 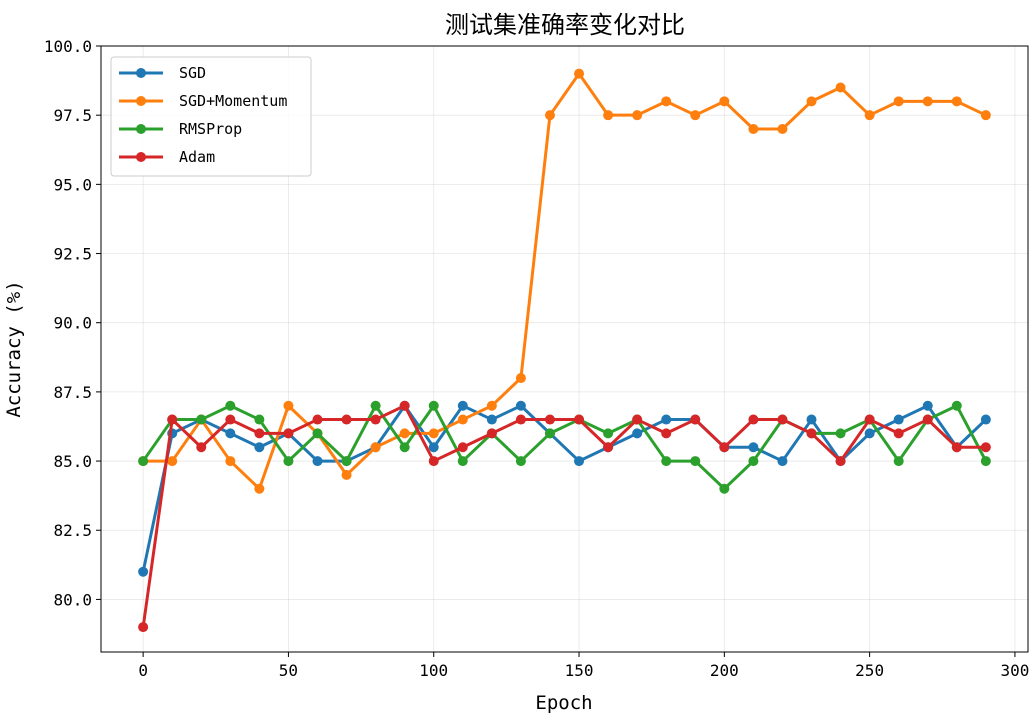 I want to click on legend-item-sgd: SGD, so click(x=162, y=73).